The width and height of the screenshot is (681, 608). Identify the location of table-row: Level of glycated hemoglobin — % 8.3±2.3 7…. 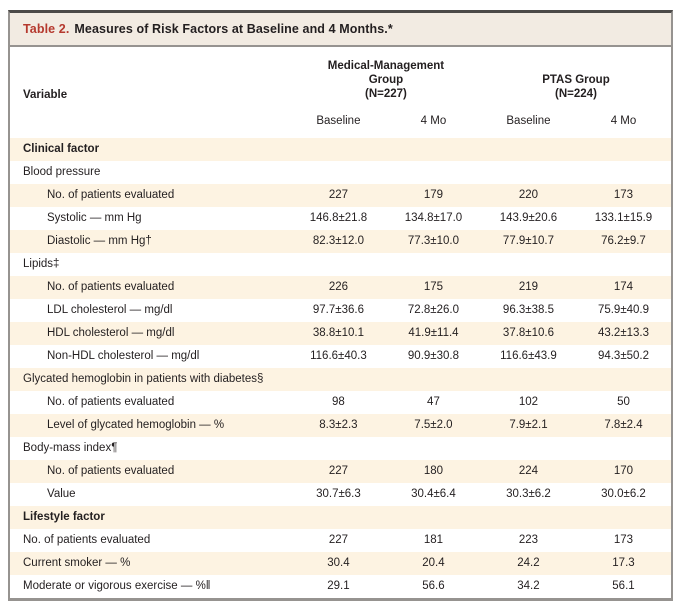
(340, 425).